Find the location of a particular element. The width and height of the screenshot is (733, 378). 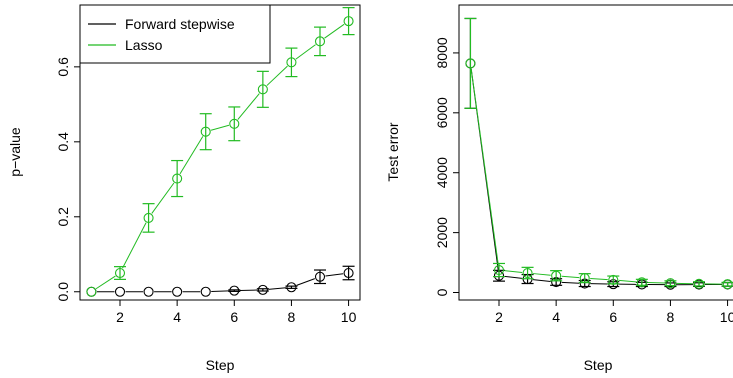

y-axis-label: Test error is located at coordinates (393, 151).